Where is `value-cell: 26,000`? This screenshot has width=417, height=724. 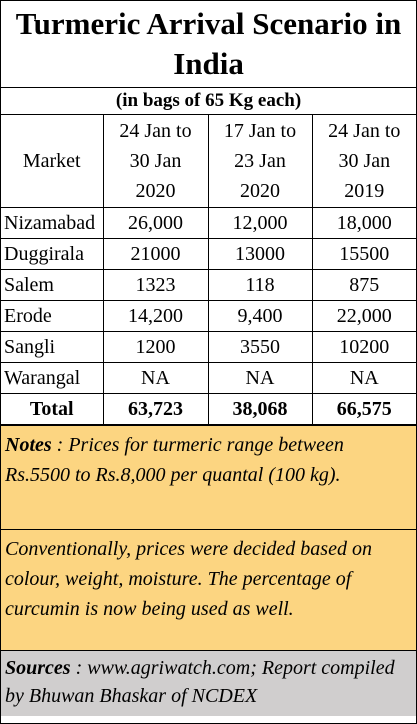
value-cell: 26,000 is located at coordinates (155, 223).